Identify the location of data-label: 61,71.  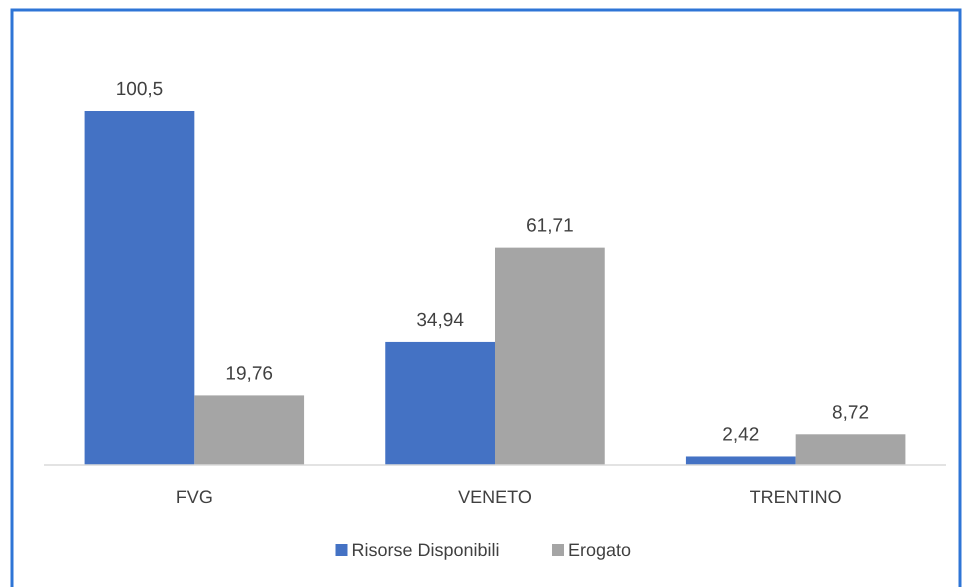
(550, 226).